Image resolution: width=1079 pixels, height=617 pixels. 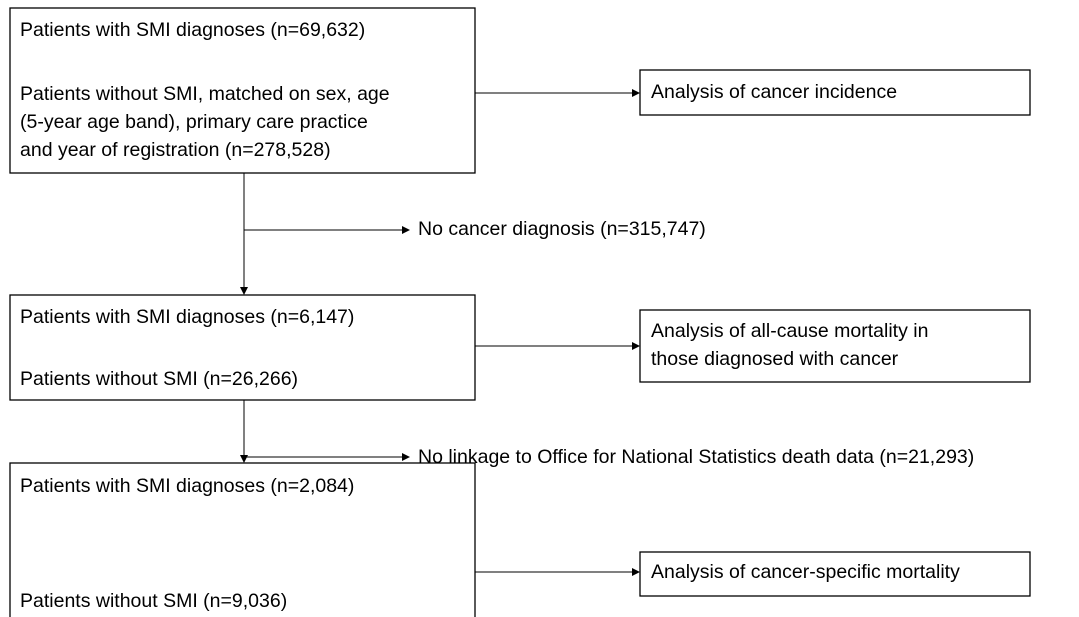 I want to click on box-text: Patients with SMI diagnoses (n=6,147), so click(x=187, y=317).